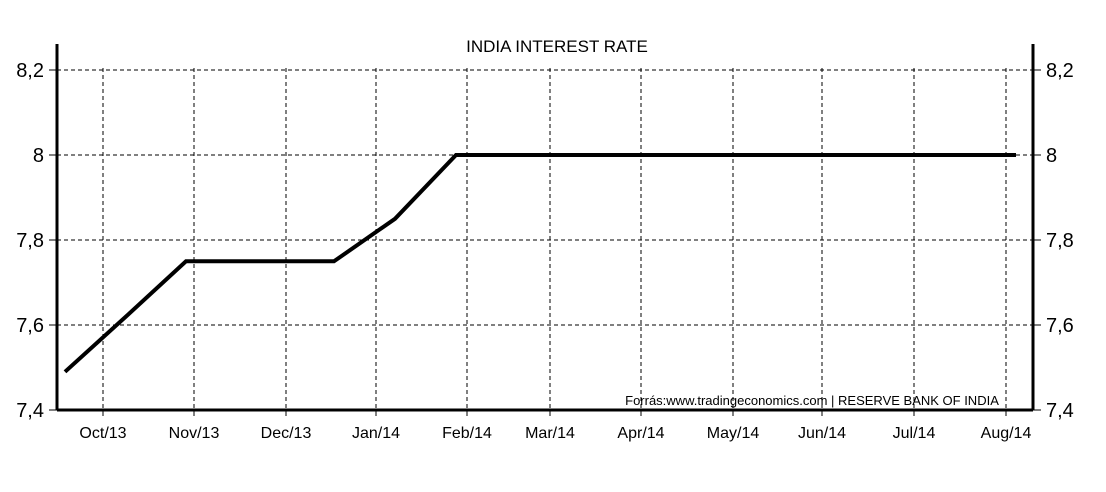 The width and height of the screenshot is (1106, 492). What do you see at coordinates (38, 156) in the screenshot?
I see `y-tick-label-left: 8` at bounding box center [38, 156].